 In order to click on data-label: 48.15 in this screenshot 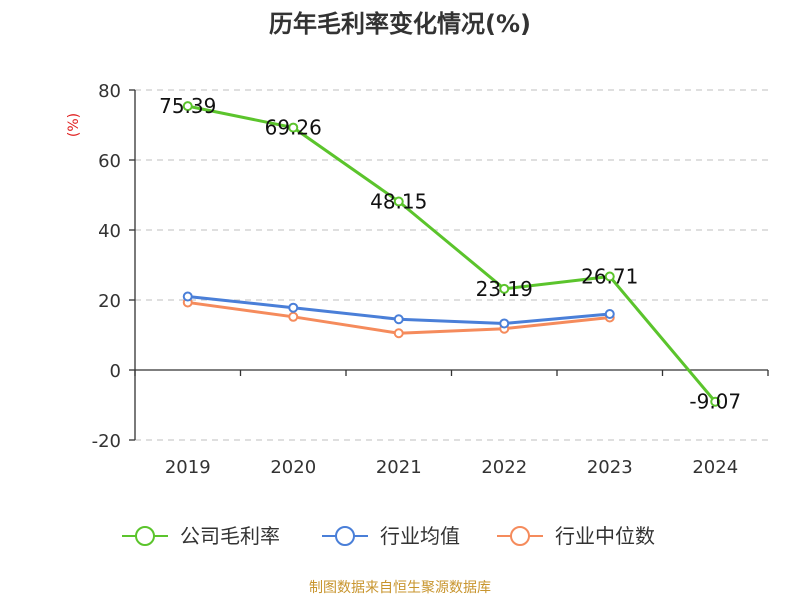, I will do `click(398, 201)`.